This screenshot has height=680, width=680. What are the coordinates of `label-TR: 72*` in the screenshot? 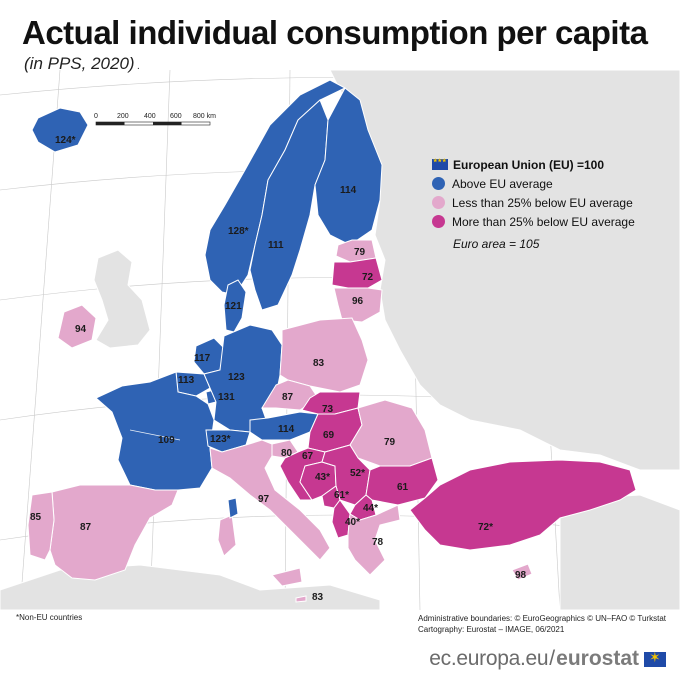 It's located at (485, 527).